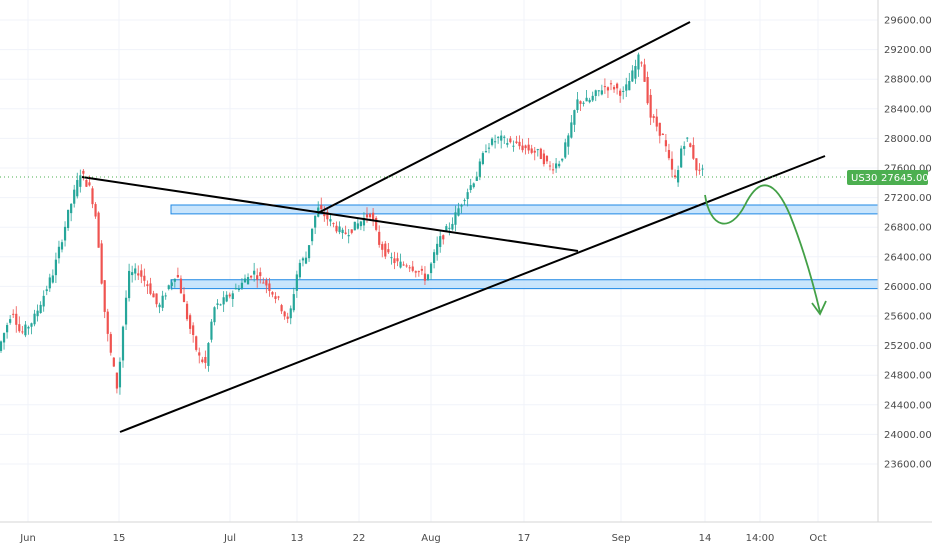  Describe the element at coordinates (908, 435) in the screenshot. I see `y-tick-label: 24000.0000` at that location.